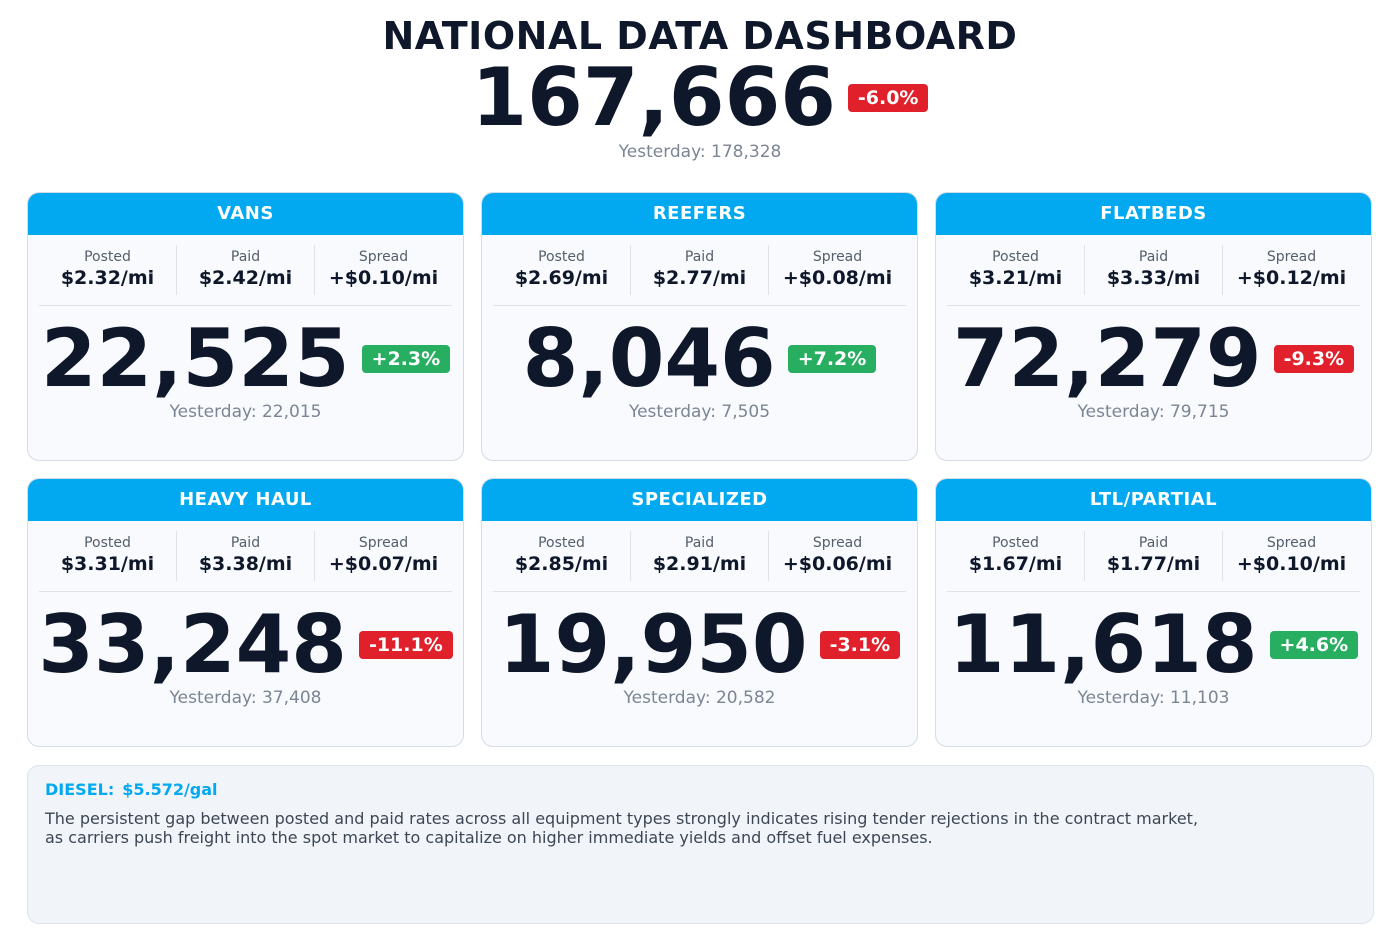 The height and width of the screenshot is (940, 1400). What do you see at coordinates (195, 358) in the screenshot?
I see `count: 22,525` at bounding box center [195, 358].